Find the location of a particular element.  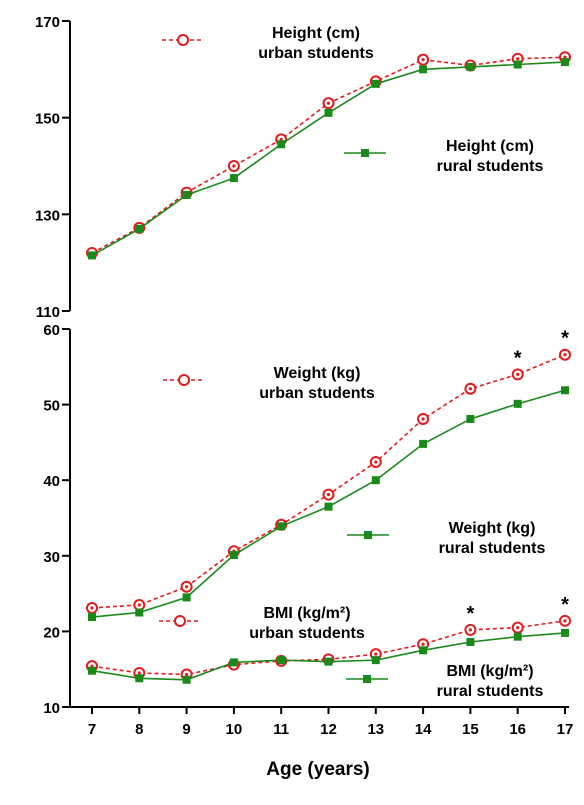

x-tick-label: 11 is located at coordinates (281, 729).